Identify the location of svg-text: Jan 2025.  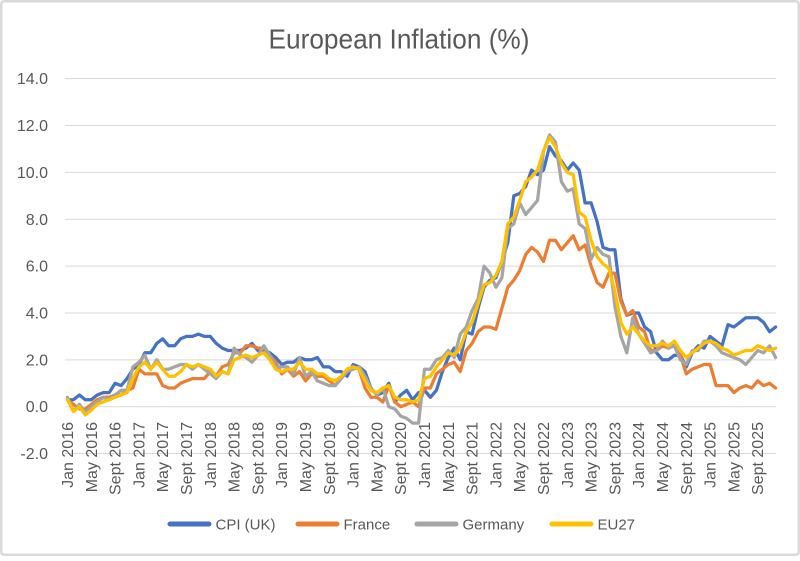
(711, 455).